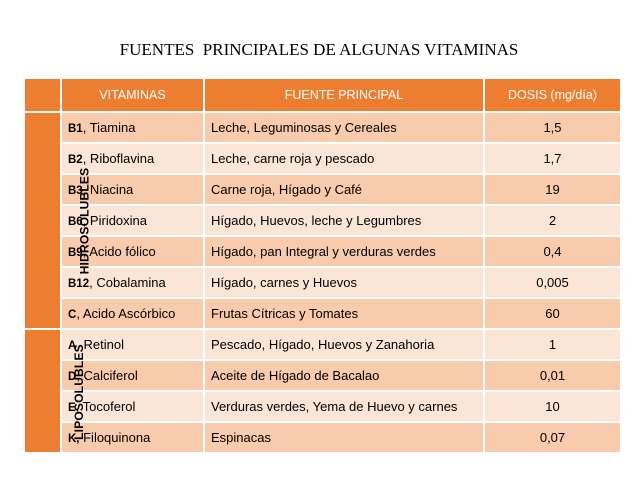 This screenshot has height=479, width=638. I want to click on dose-cell: 0,07, so click(552, 437).